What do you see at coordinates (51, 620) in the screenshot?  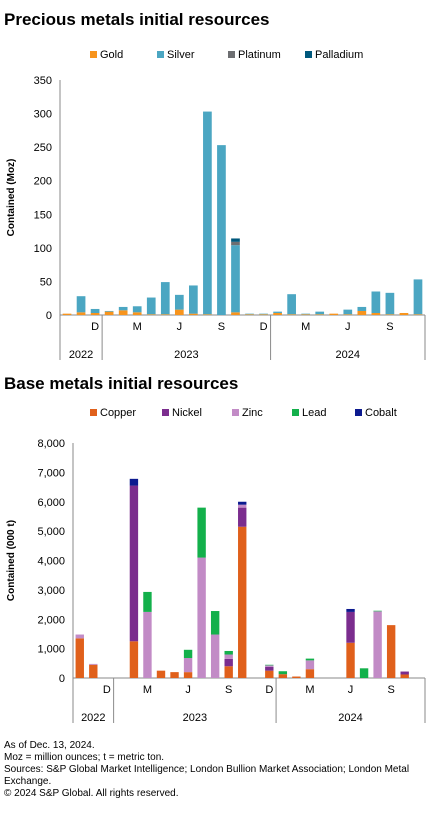 I see `y-tick-label: 2,000` at bounding box center [51, 620].